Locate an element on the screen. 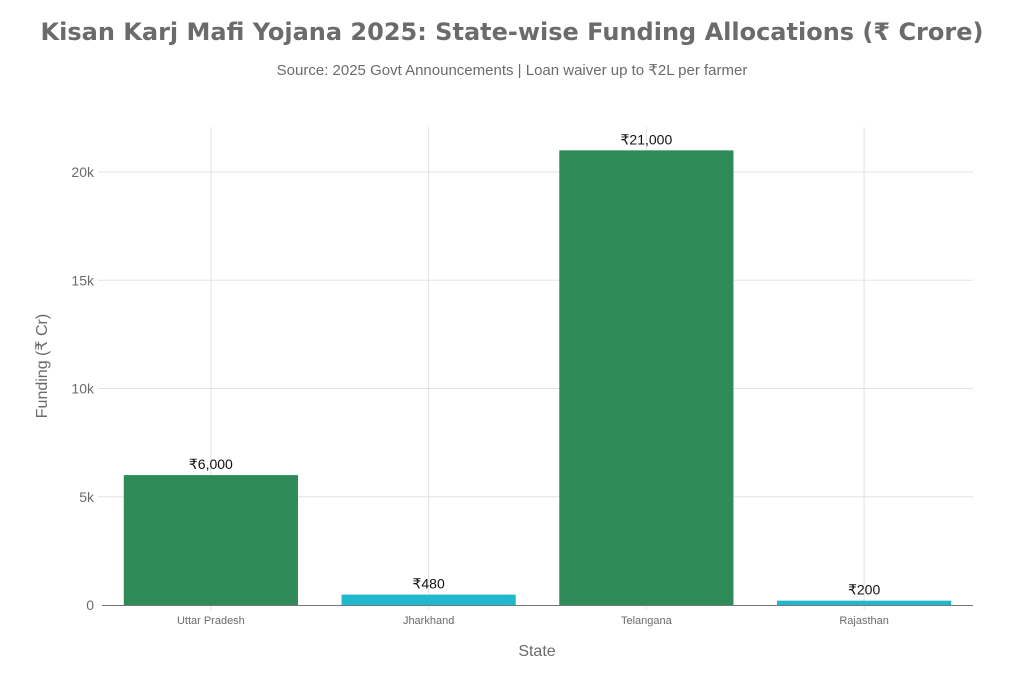  bar-uttar-pradesh is located at coordinates (210, 540).